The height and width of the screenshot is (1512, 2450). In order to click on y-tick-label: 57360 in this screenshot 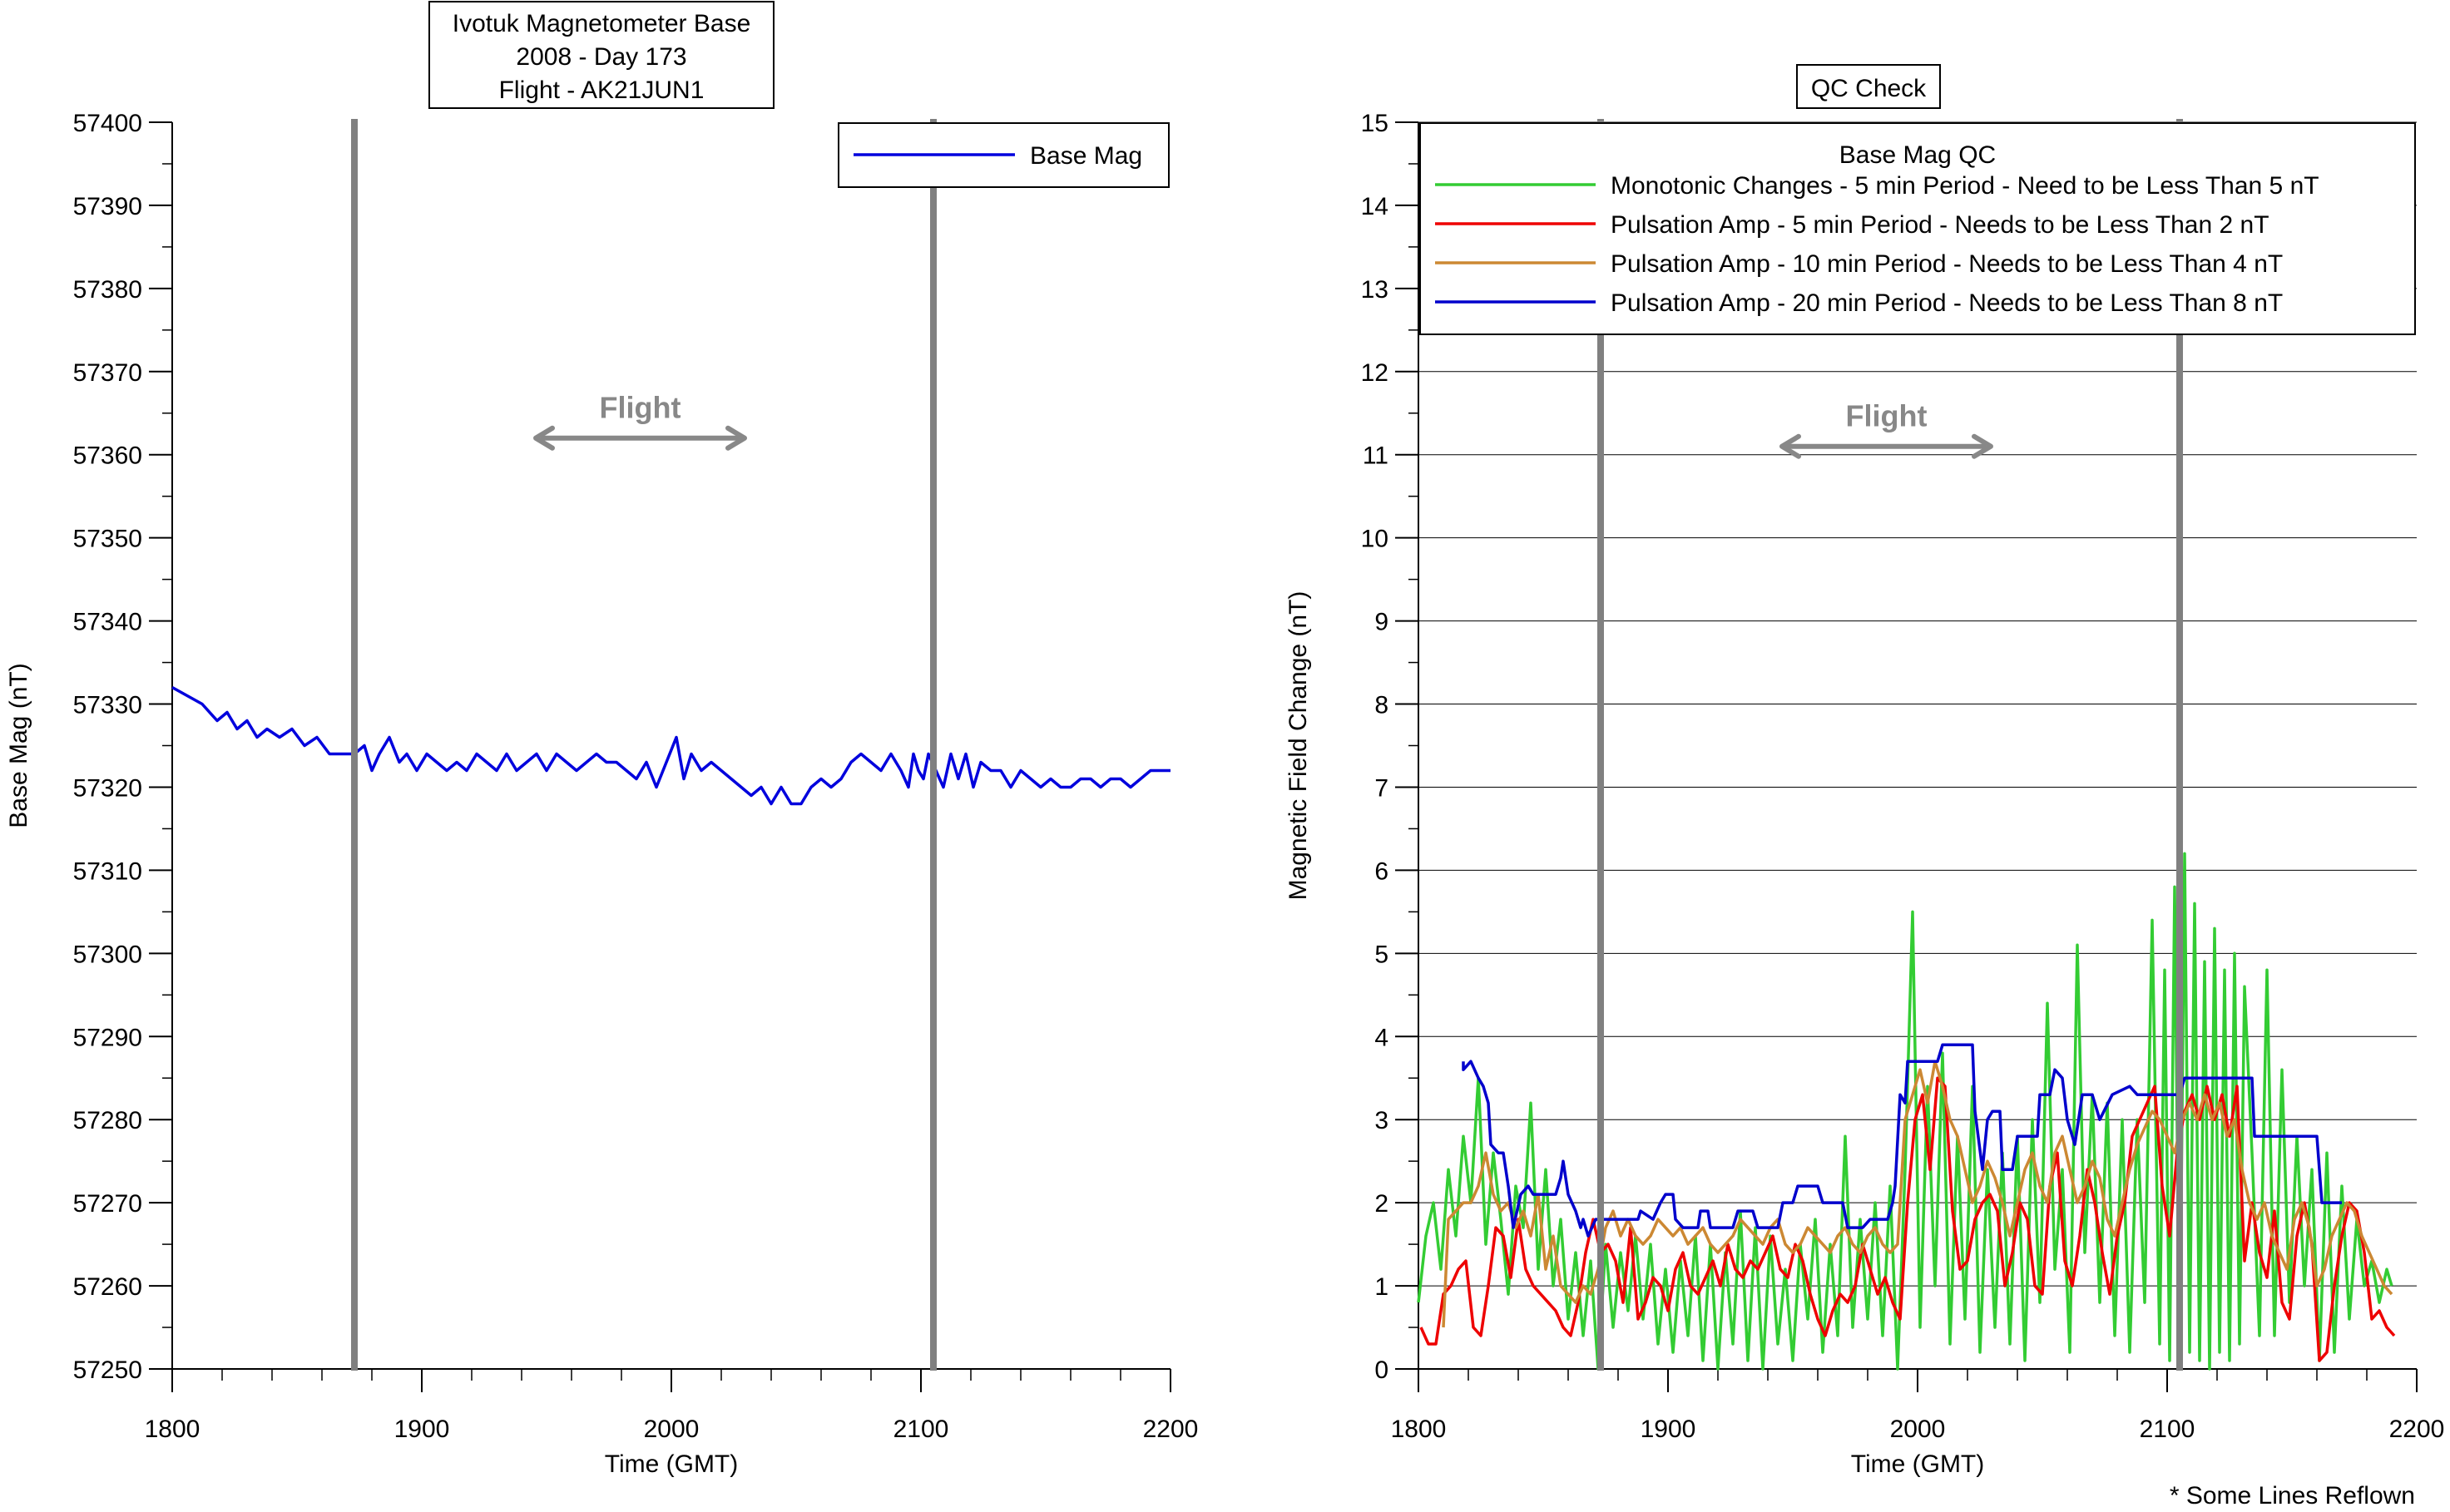, I will do `click(107, 456)`.